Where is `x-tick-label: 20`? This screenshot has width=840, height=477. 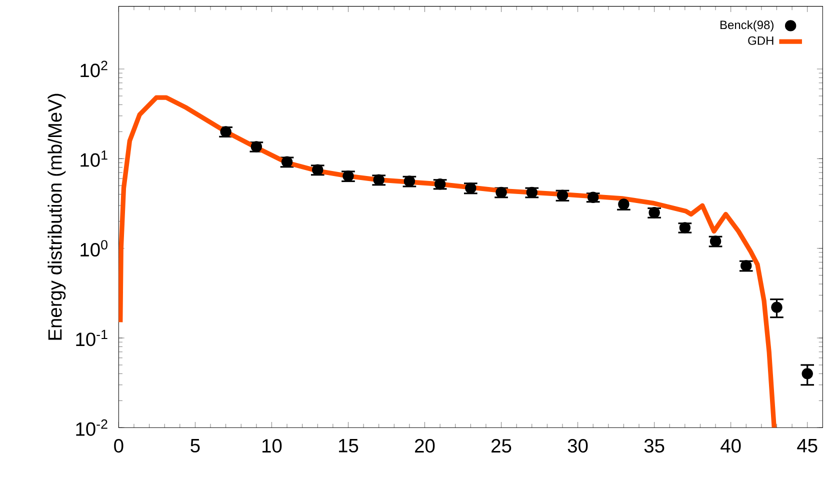 x-tick-label: 20 is located at coordinates (425, 446).